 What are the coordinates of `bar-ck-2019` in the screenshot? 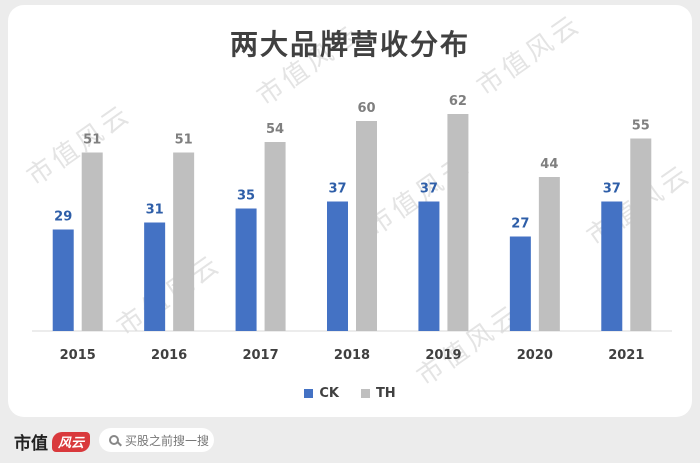 It's located at (429, 266).